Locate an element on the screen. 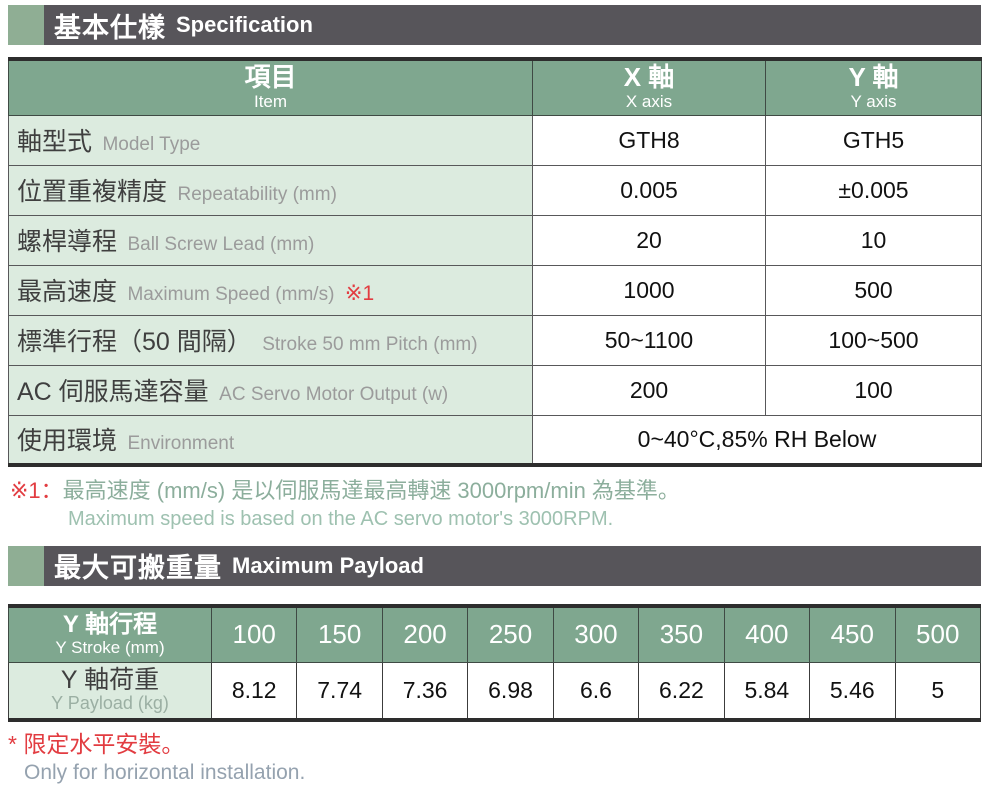  footnote-zh: * 限定水平安裝。 is located at coordinates (96, 743).